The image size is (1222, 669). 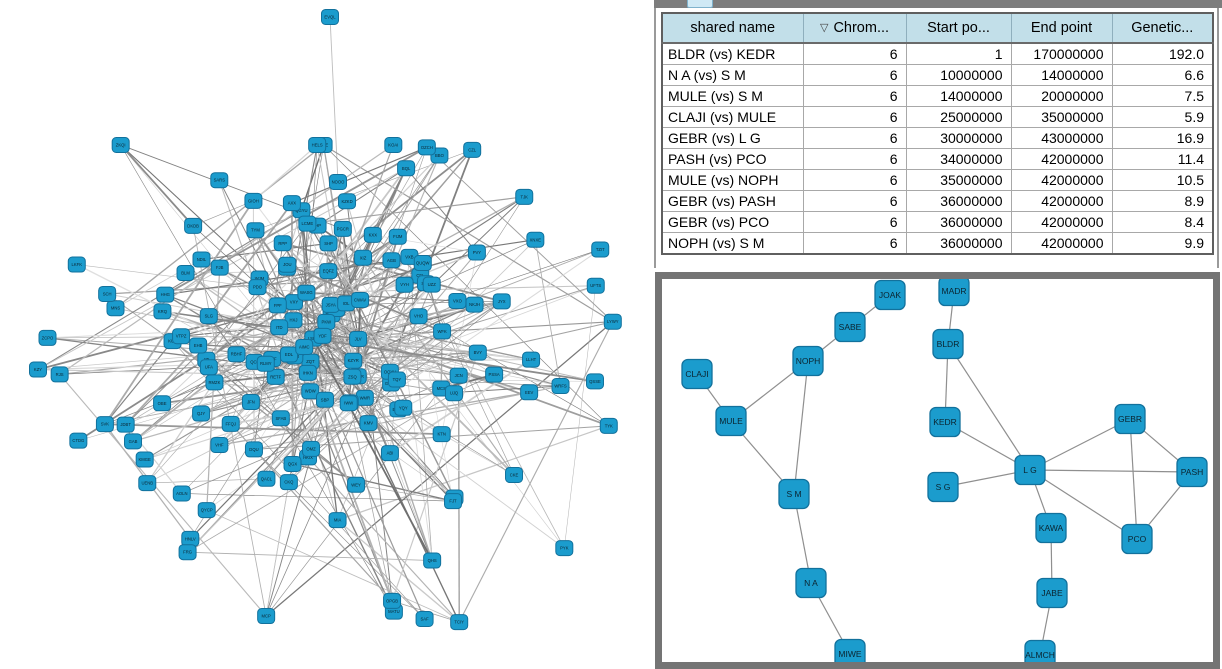 I want to click on network-node: EQFZ, so click(x=328, y=271).